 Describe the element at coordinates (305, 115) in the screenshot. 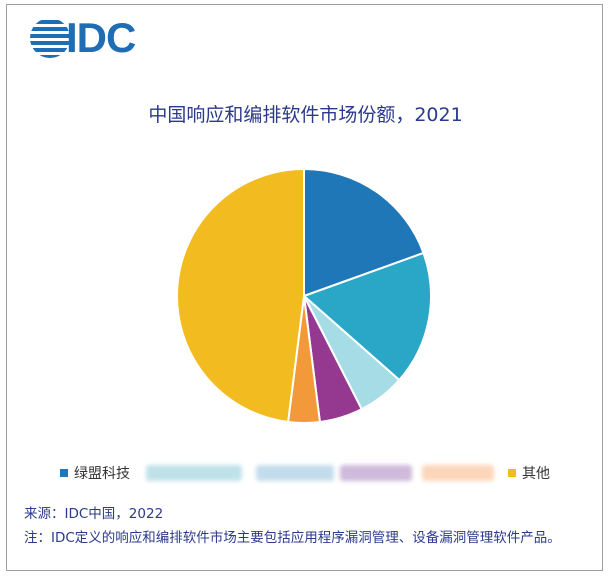

I see `chart-title: 中国响应和编排软件市场份额，2021` at that location.